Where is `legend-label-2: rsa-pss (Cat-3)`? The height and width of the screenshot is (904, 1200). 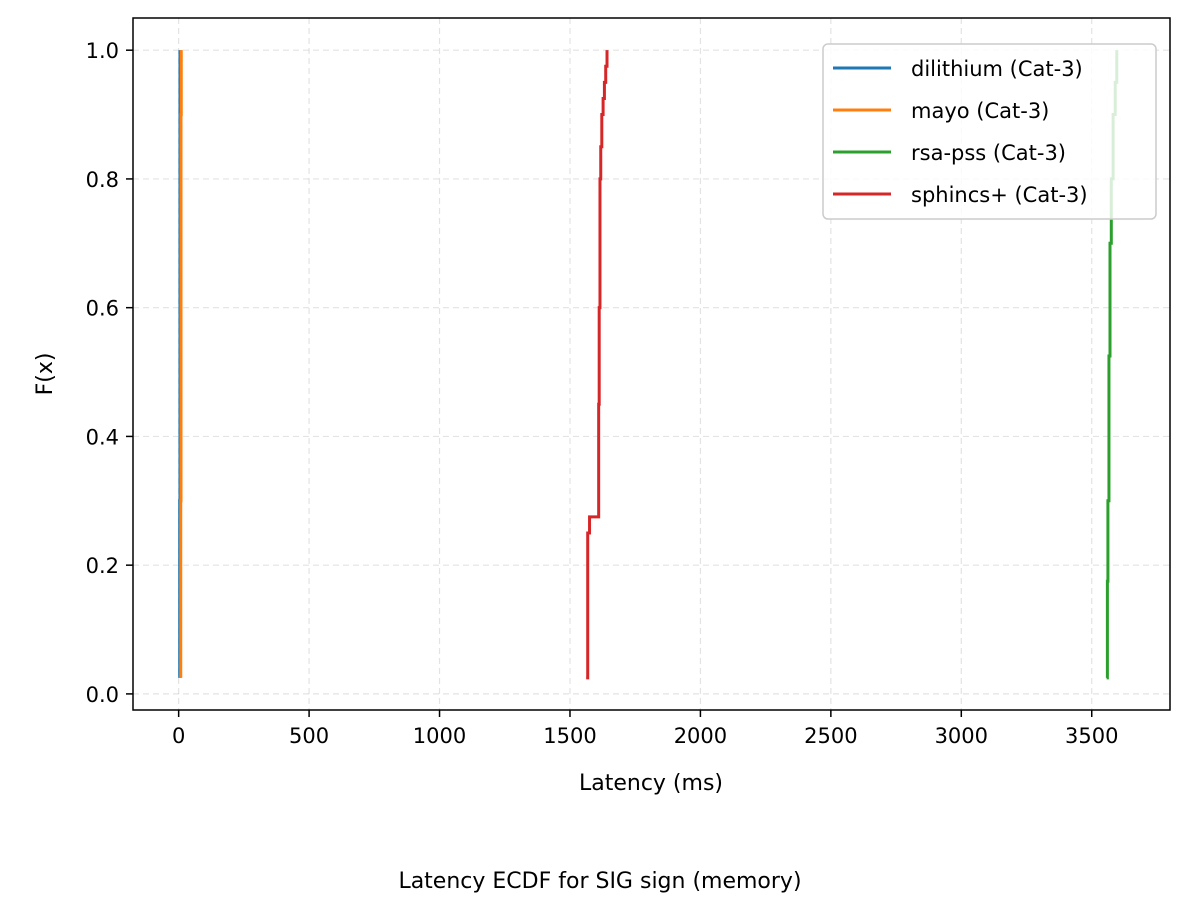 legend-label-2: rsa-pss (Cat-3) is located at coordinates (988, 153).